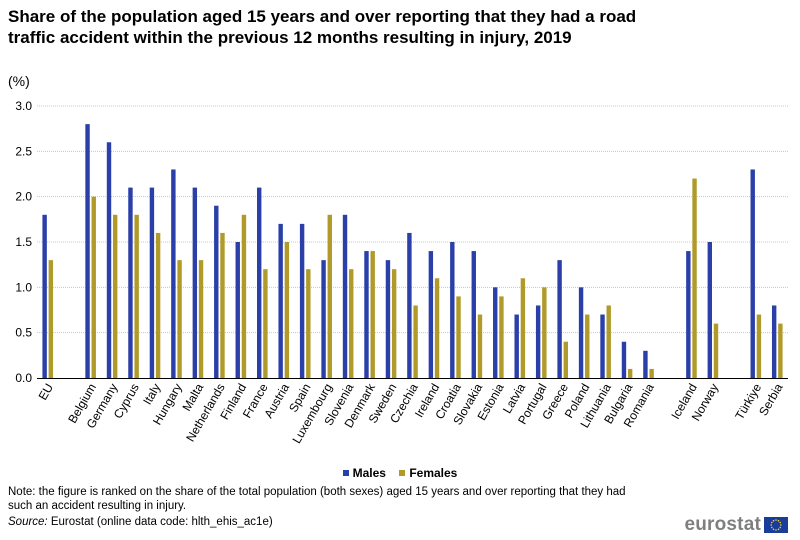 This screenshot has height=540, width=800. Describe the element at coordinates (28, 522) in the screenshot. I see `source-label: Source:` at that location.